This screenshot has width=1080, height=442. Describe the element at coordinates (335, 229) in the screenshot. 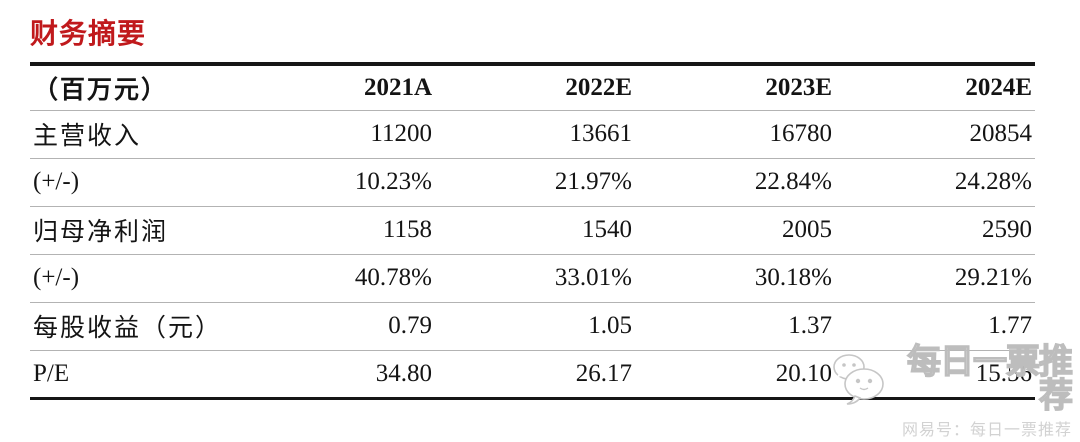

I see `row-value: 1158` at that location.